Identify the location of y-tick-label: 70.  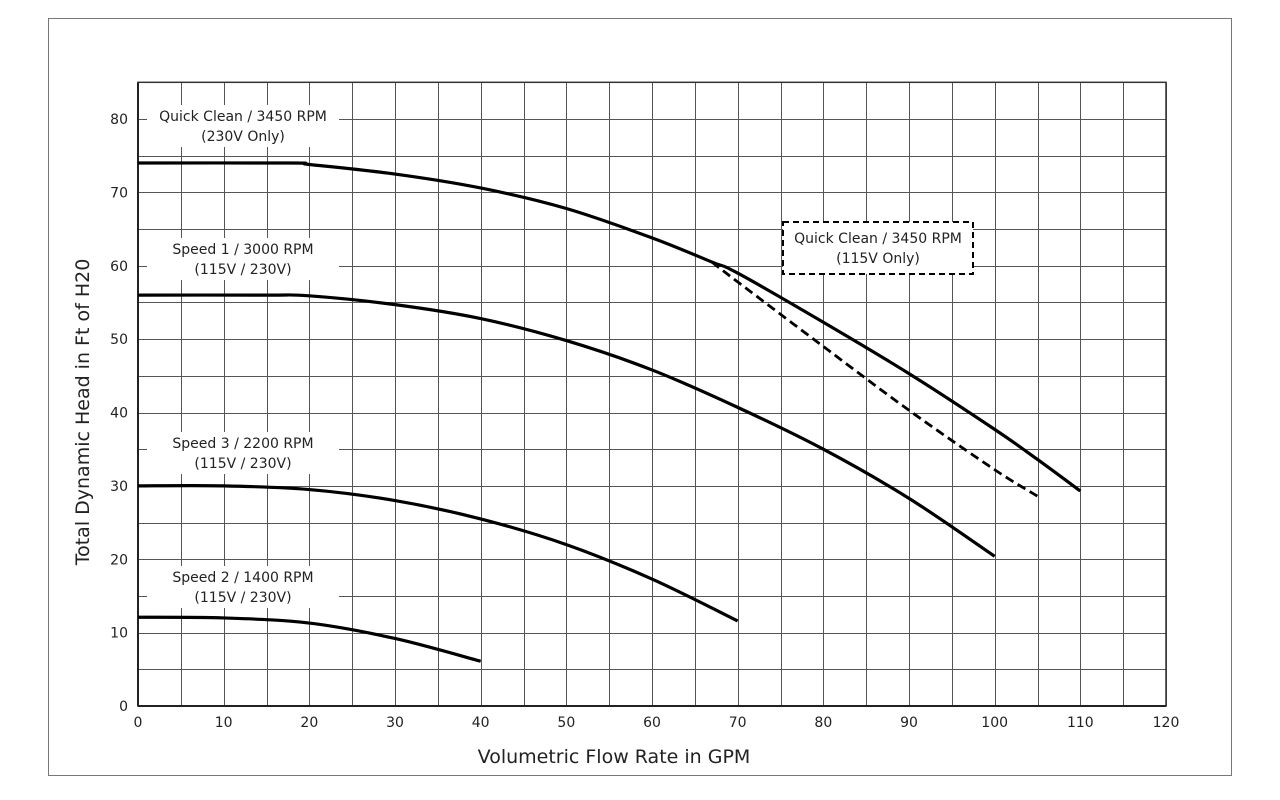
(119, 193).